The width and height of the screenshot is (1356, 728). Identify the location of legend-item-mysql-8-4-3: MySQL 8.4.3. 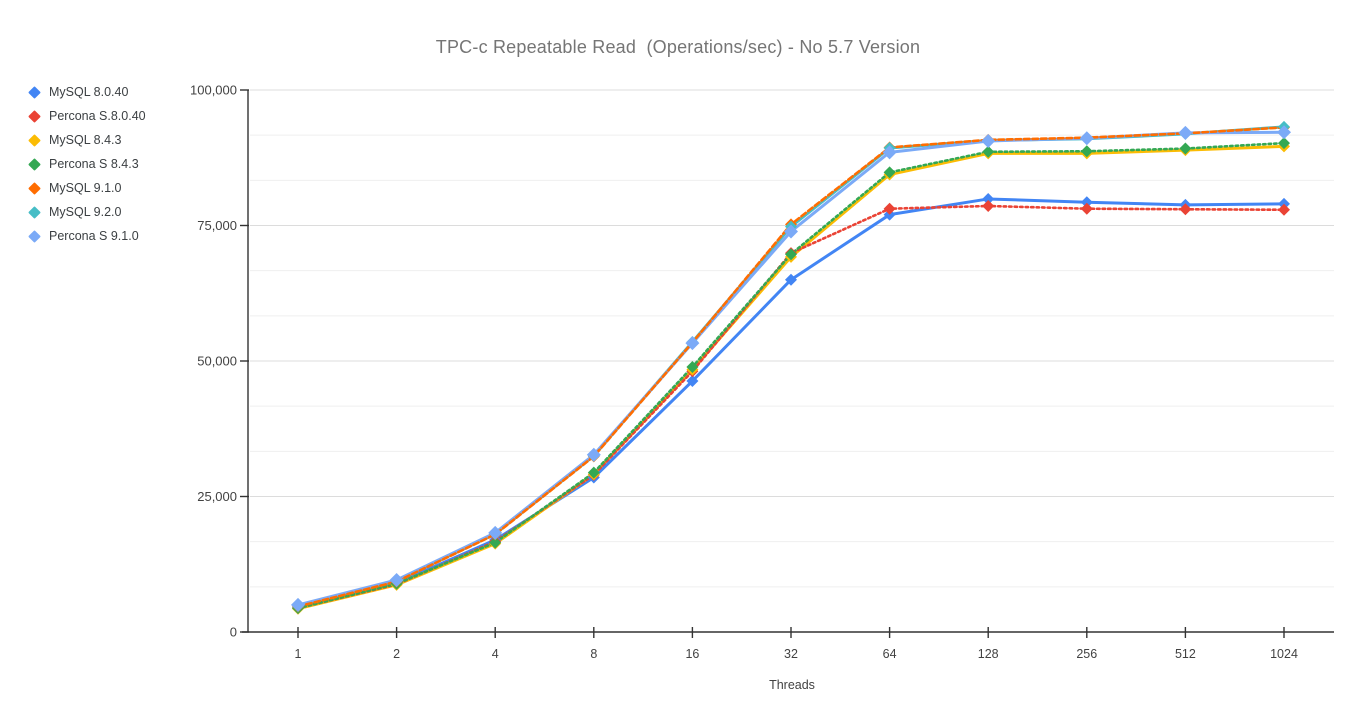
(87, 140).